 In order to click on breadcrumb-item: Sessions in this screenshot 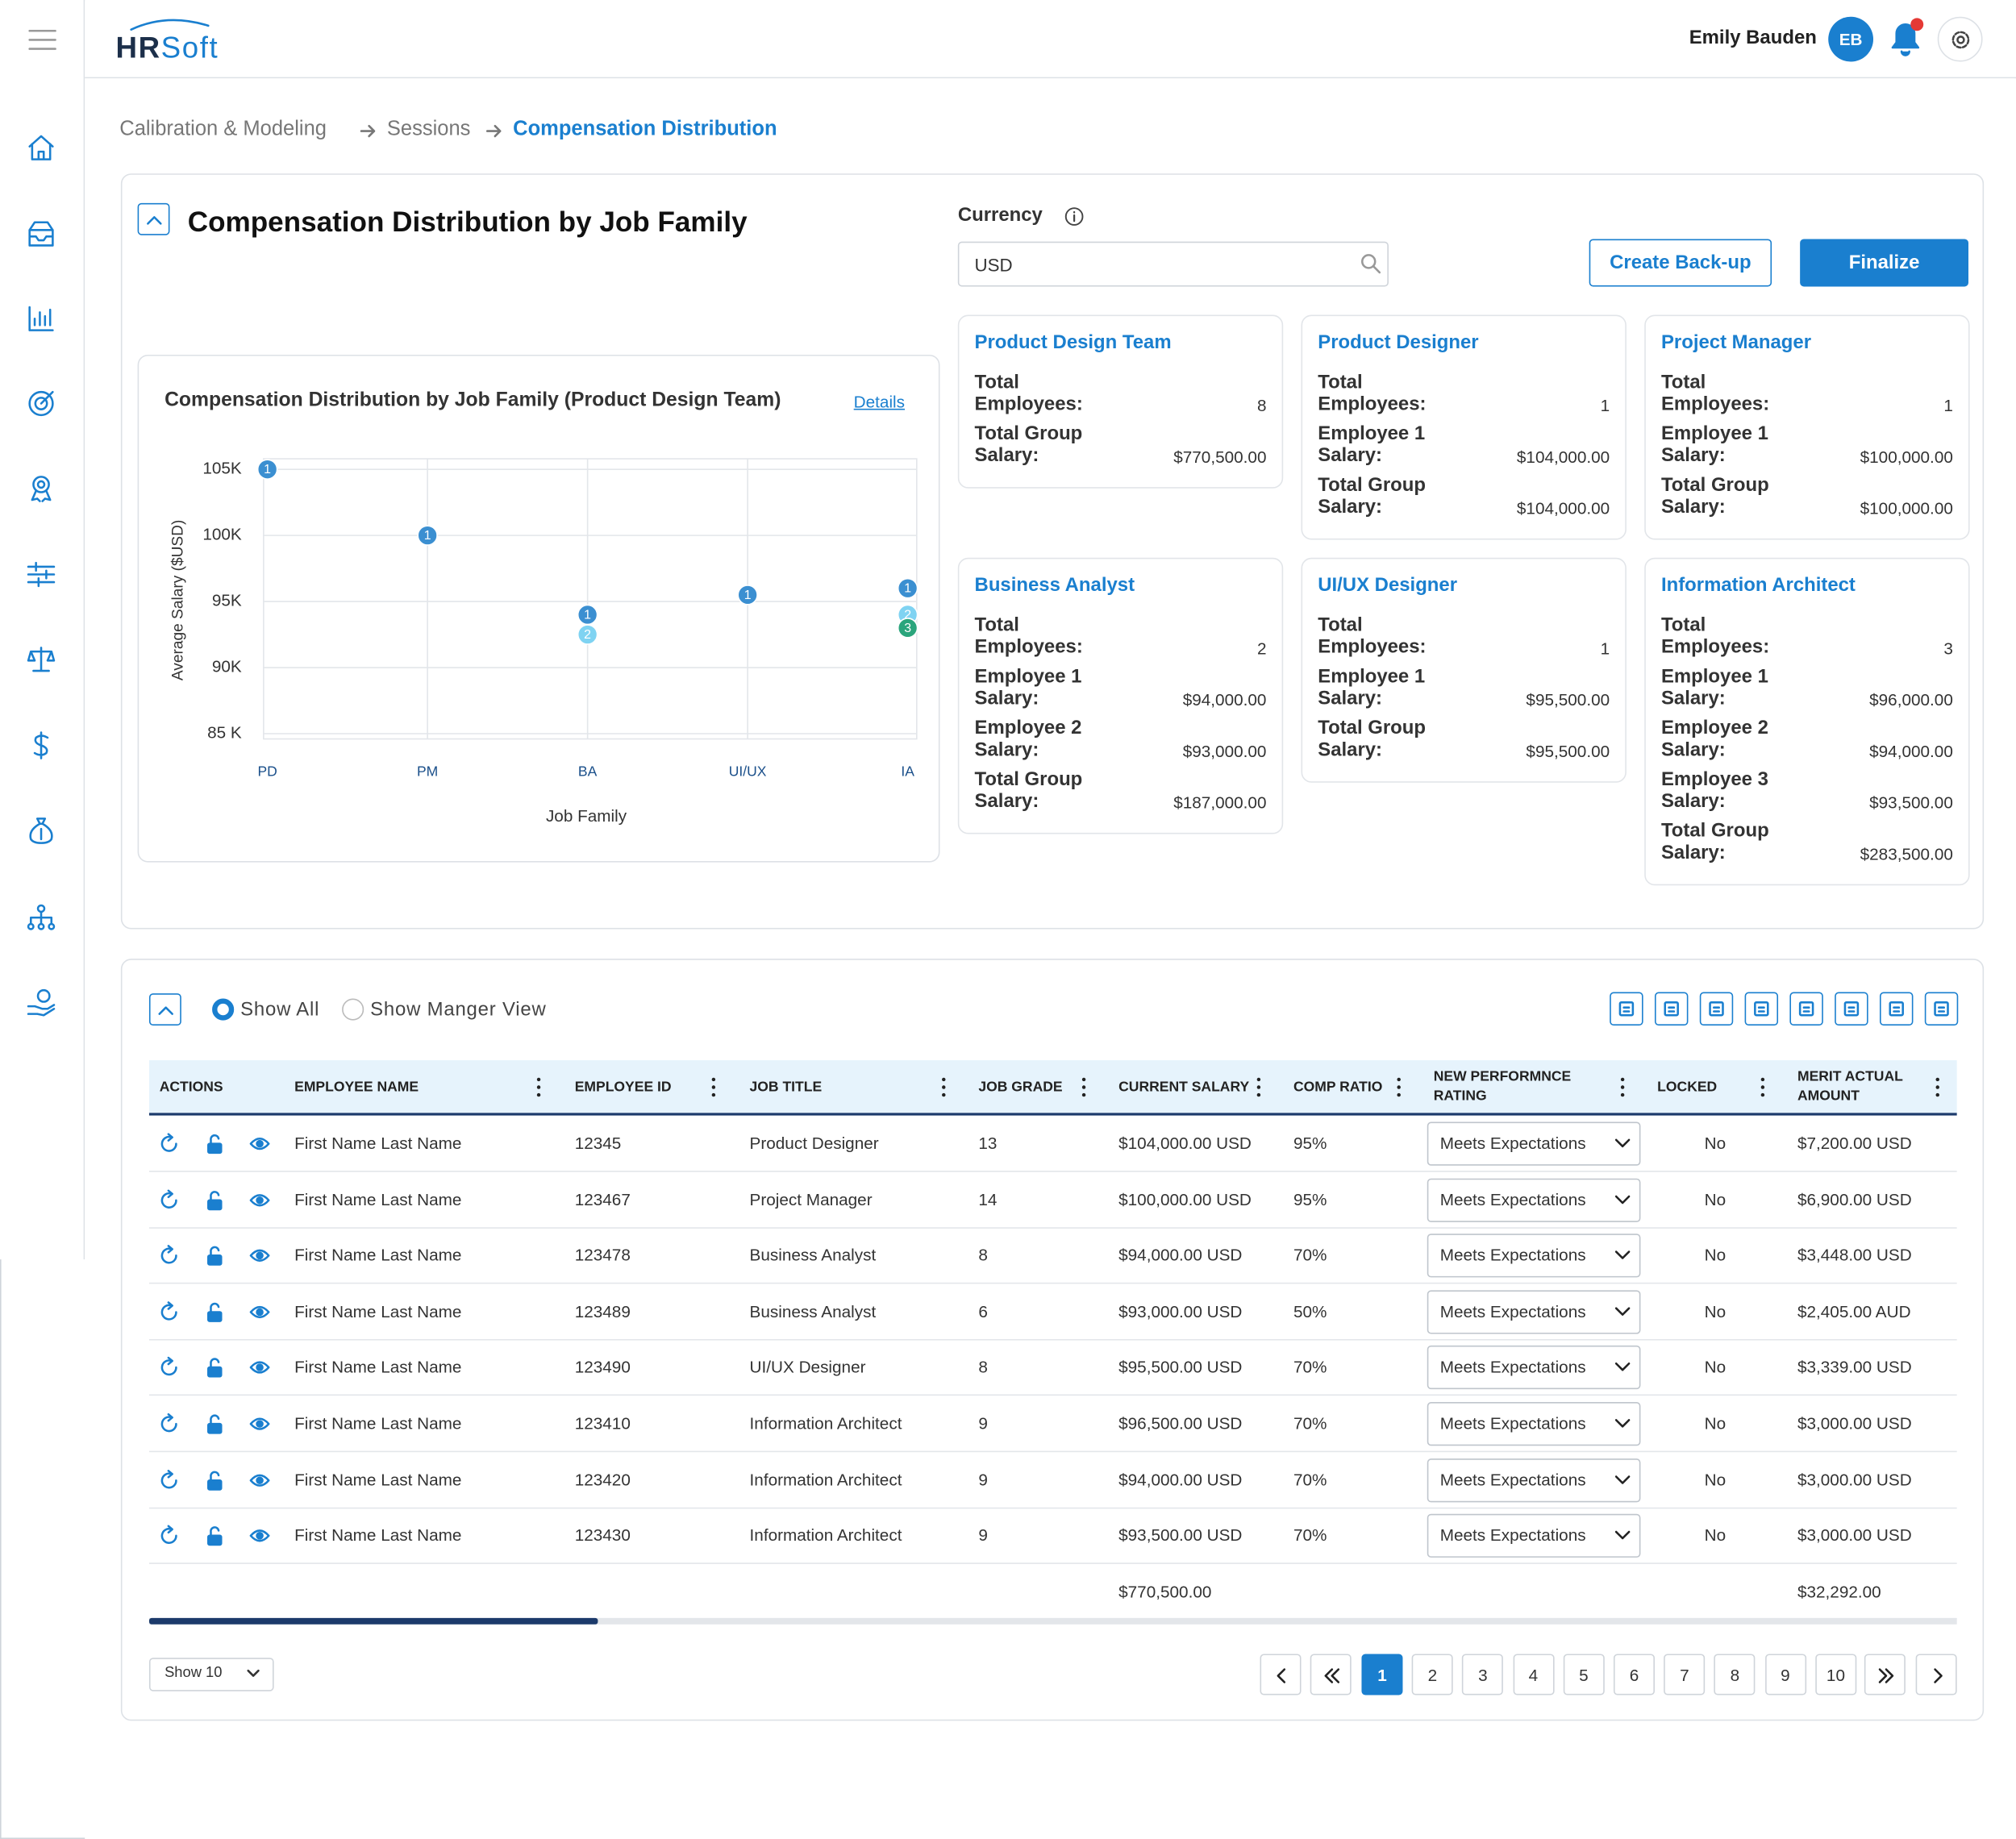, I will do `click(428, 129)`.